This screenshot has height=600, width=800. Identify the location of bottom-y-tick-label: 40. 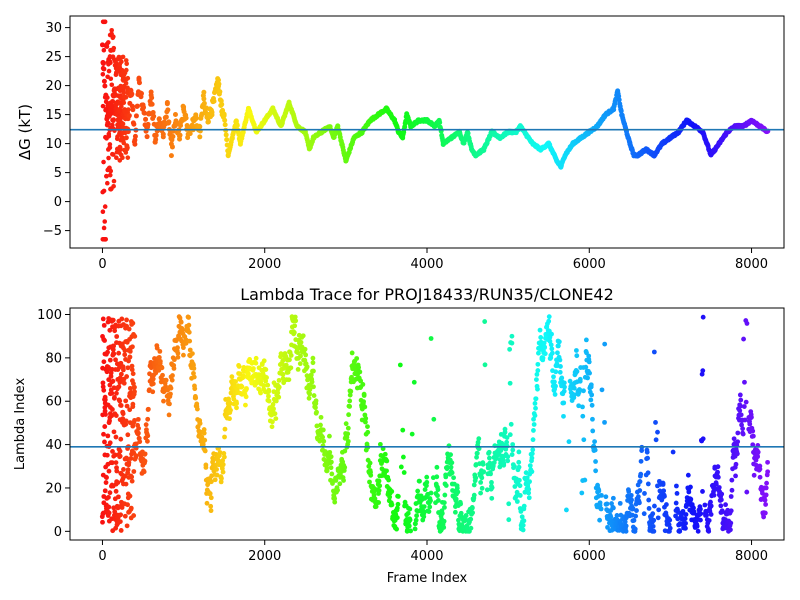
(53, 445).